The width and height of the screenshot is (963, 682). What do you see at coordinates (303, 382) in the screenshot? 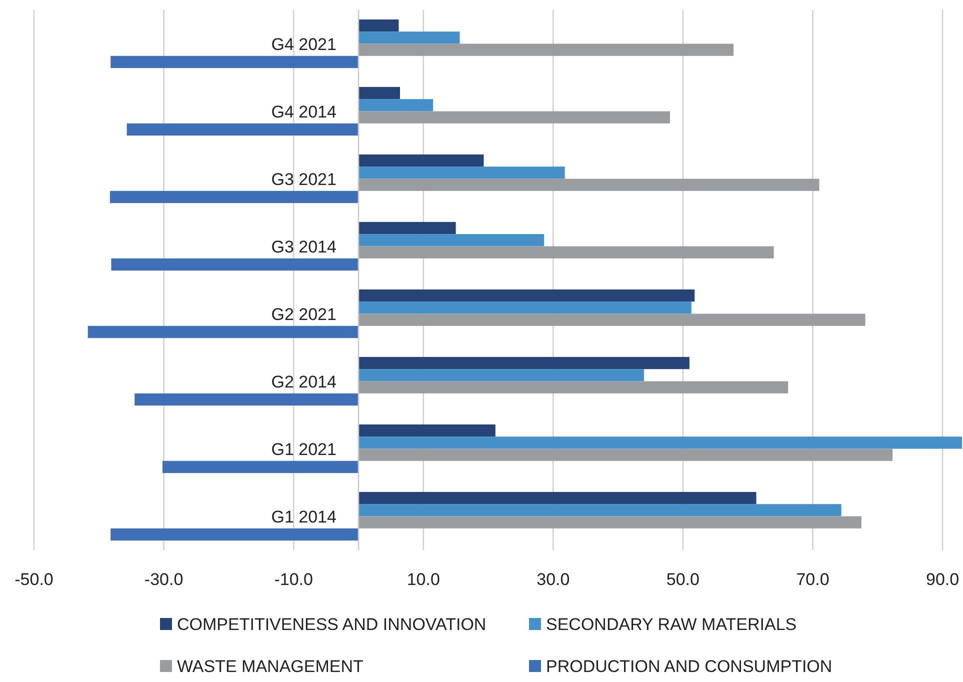
I see `y-tick-label: G2 2014` at bounding box center [303, 382].